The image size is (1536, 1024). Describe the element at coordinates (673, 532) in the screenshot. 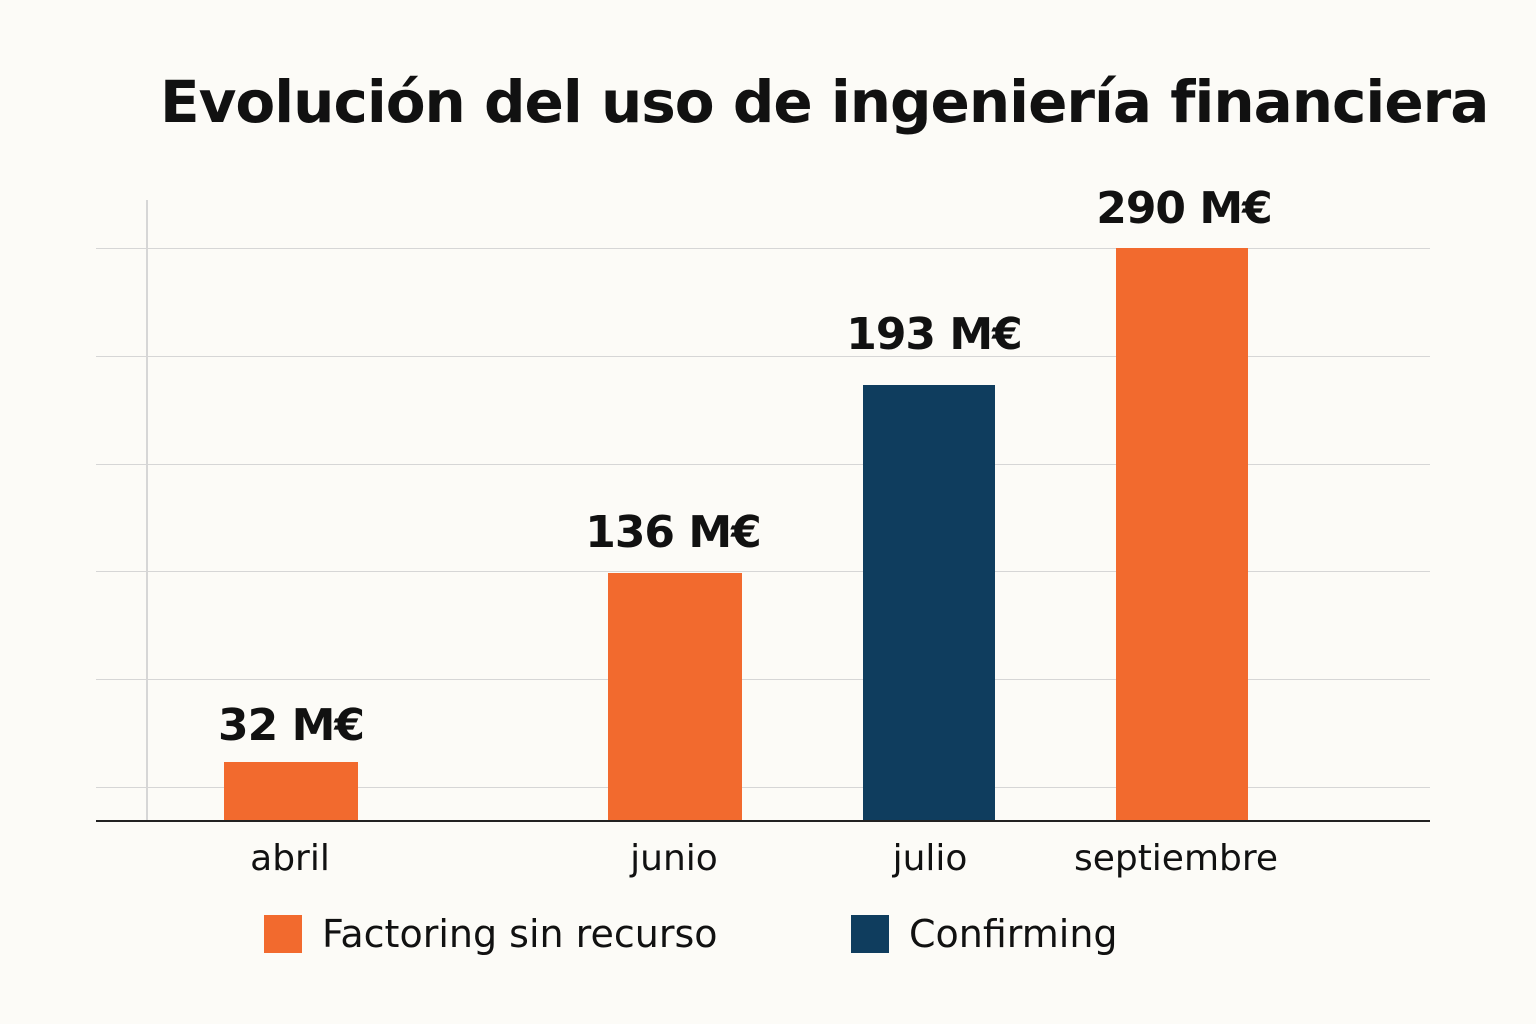

I see `value-label-junio: 136 M€` at that location.